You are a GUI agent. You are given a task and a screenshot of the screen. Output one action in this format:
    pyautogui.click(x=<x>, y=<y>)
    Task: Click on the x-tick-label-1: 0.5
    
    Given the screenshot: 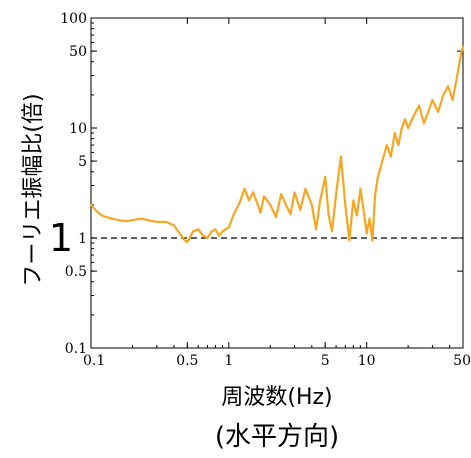 What is the action you would take?
    pyautogui.click(x=187, y=361)
    